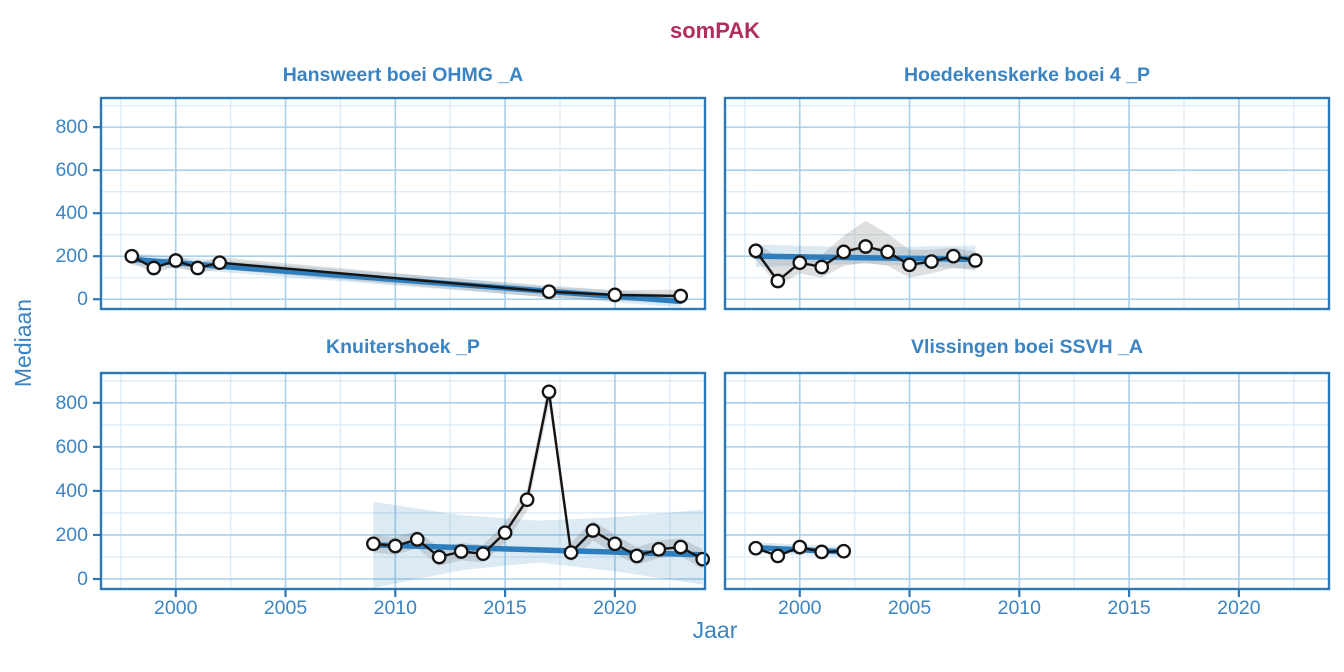 The width and height of the screenshot is (1344, 672). Describe the element at coordinates (715, 30) in the screenshot. I see `chart-title: somPAK` at that location.